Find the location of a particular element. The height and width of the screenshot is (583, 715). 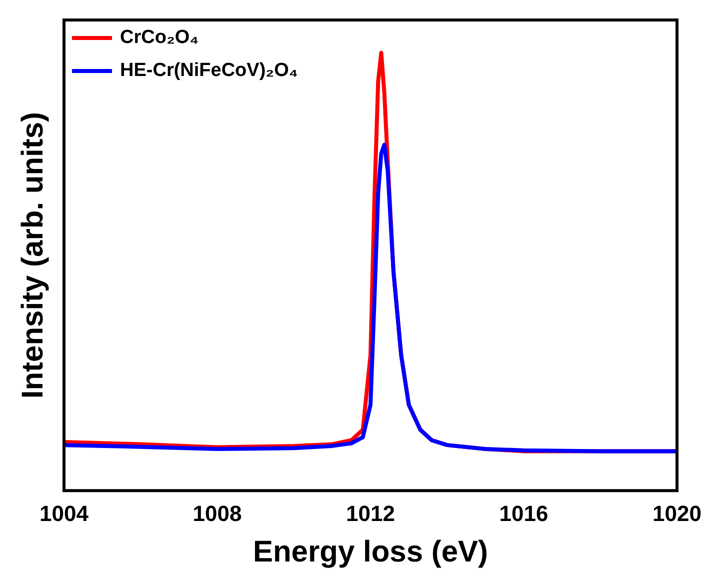

y-axis-title: Intensity (arb. units) is located at coordinates (33, 255).